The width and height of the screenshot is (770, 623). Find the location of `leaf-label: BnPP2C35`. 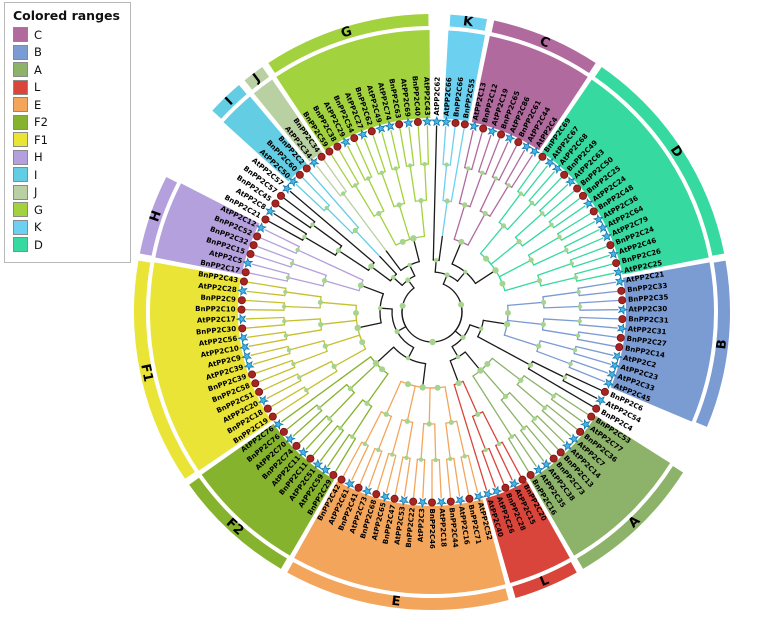

leaf-label: BnPP2C35 is located at coordinates (648, 298).